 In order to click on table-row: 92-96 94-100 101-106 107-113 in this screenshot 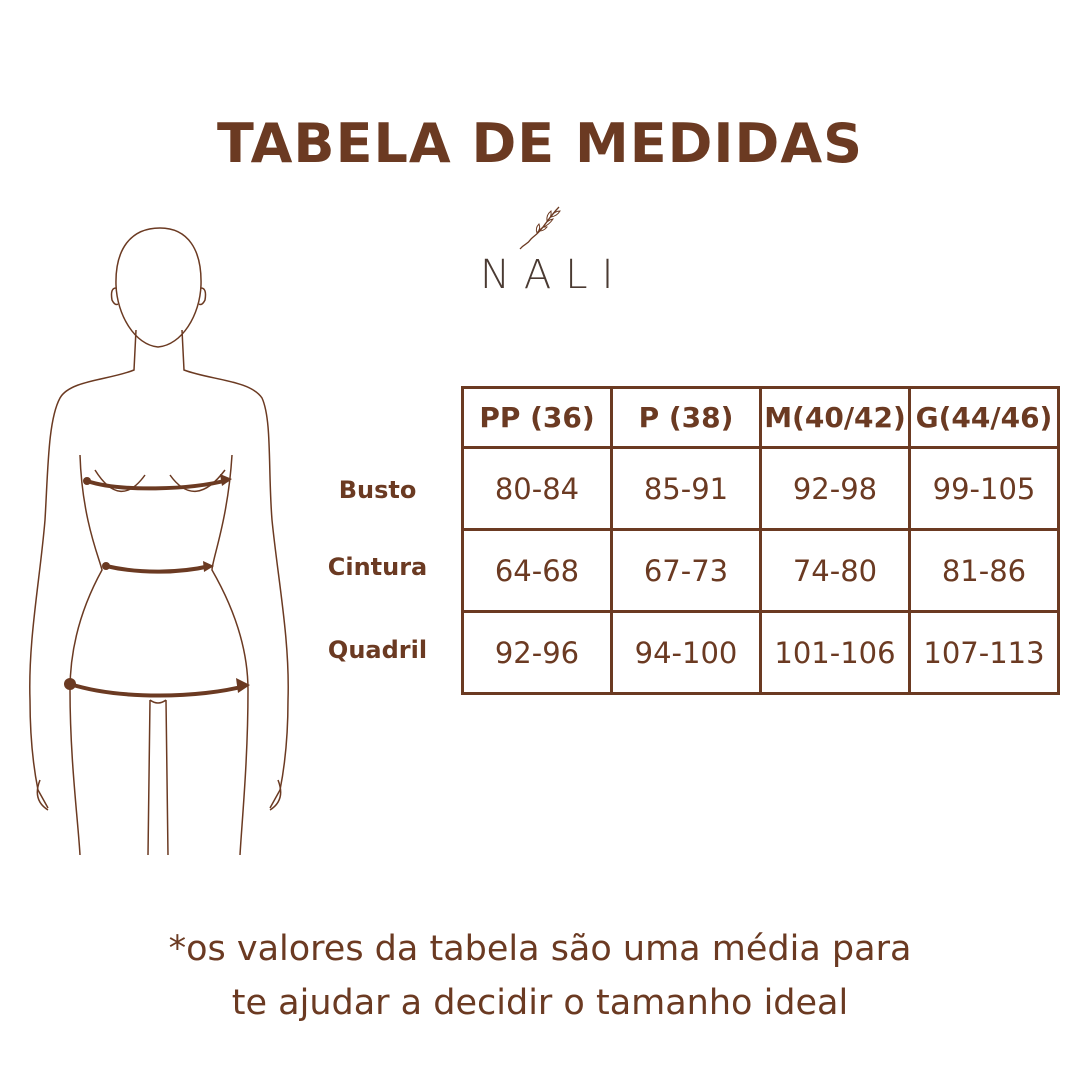, I will do `click(760, 652)`.